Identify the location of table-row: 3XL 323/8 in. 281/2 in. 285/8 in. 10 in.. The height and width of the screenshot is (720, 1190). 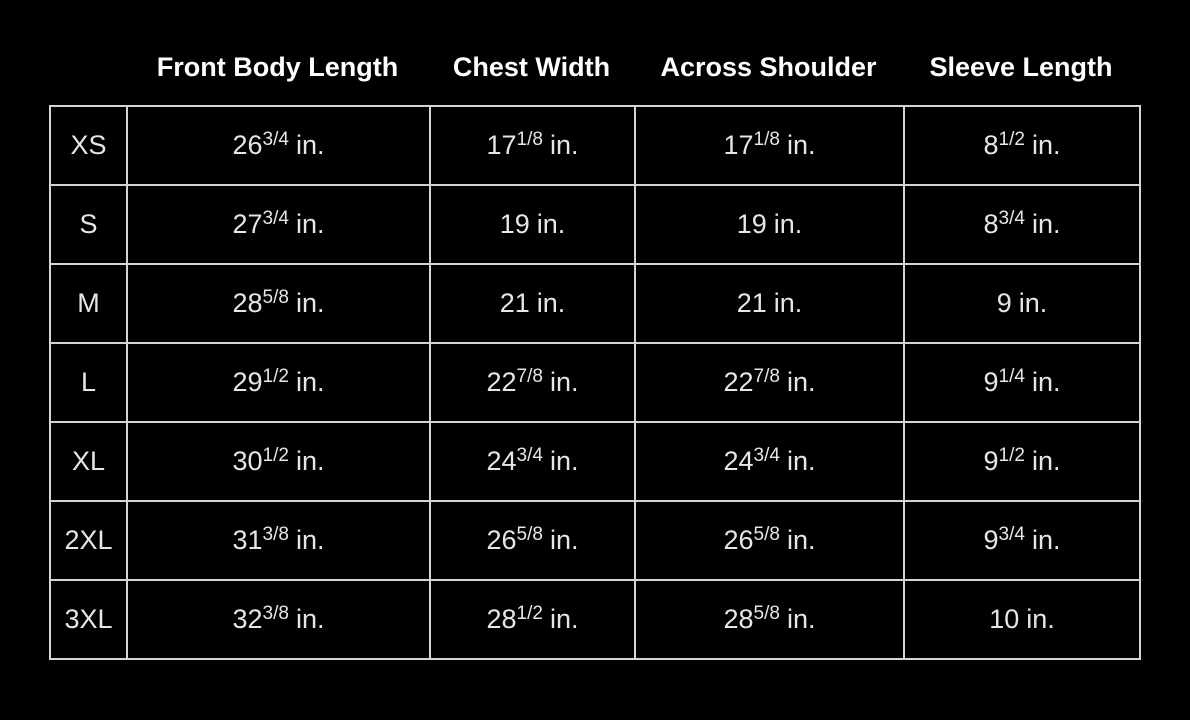
(595, 619).